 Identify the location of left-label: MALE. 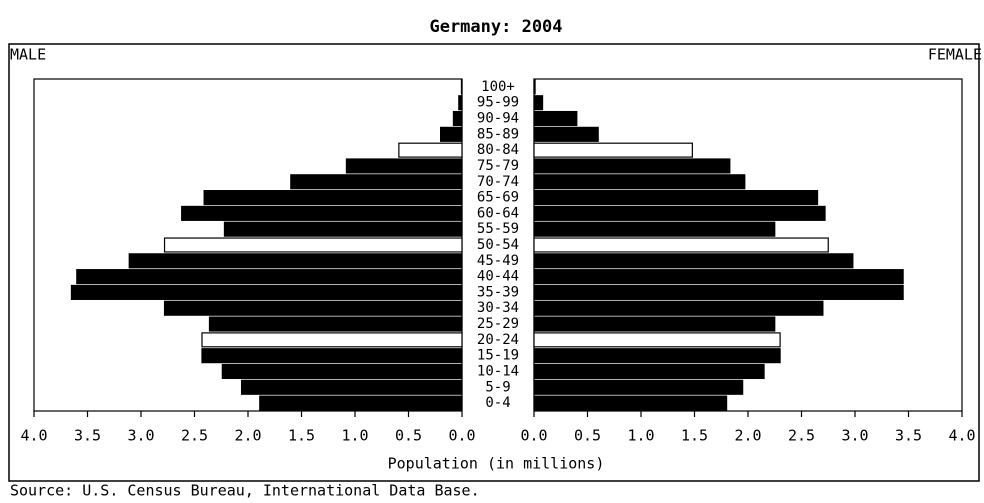
(28, 55).